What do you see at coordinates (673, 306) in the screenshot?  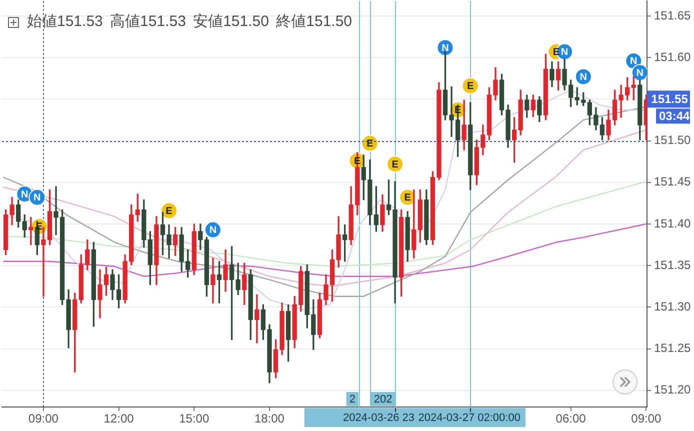 I see `y-tick-label: 151.30` at bounding box center [673, 306].